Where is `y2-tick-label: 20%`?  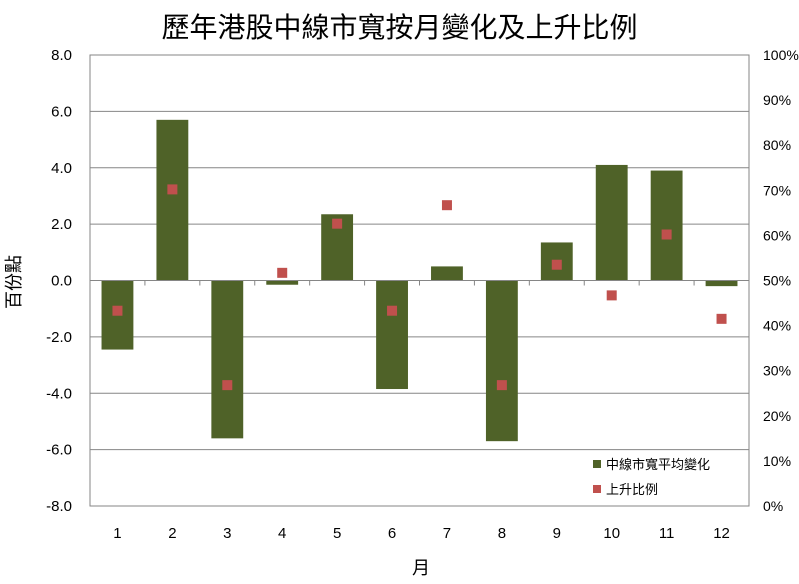
y2-tick-label: 20% is located at coordinates (777, 416).